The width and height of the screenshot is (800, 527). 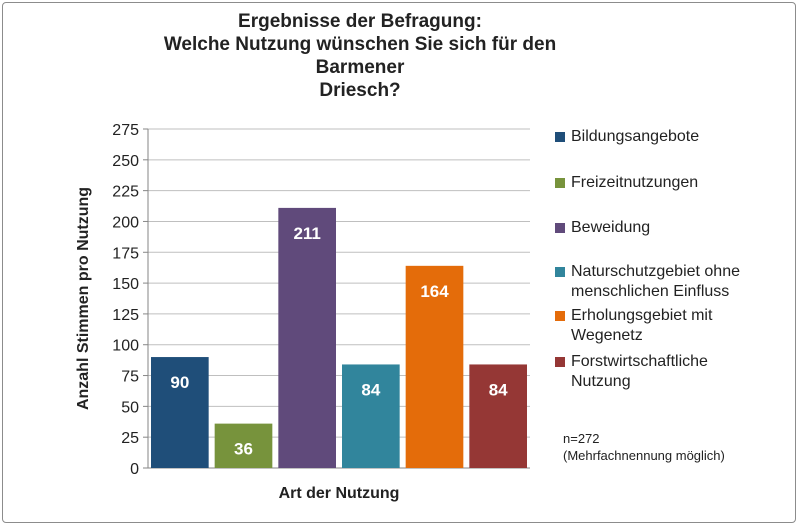 I want to click on y-axis-label: Anzahl Stimmen pro Nutzung, so click(x=83, y=298).